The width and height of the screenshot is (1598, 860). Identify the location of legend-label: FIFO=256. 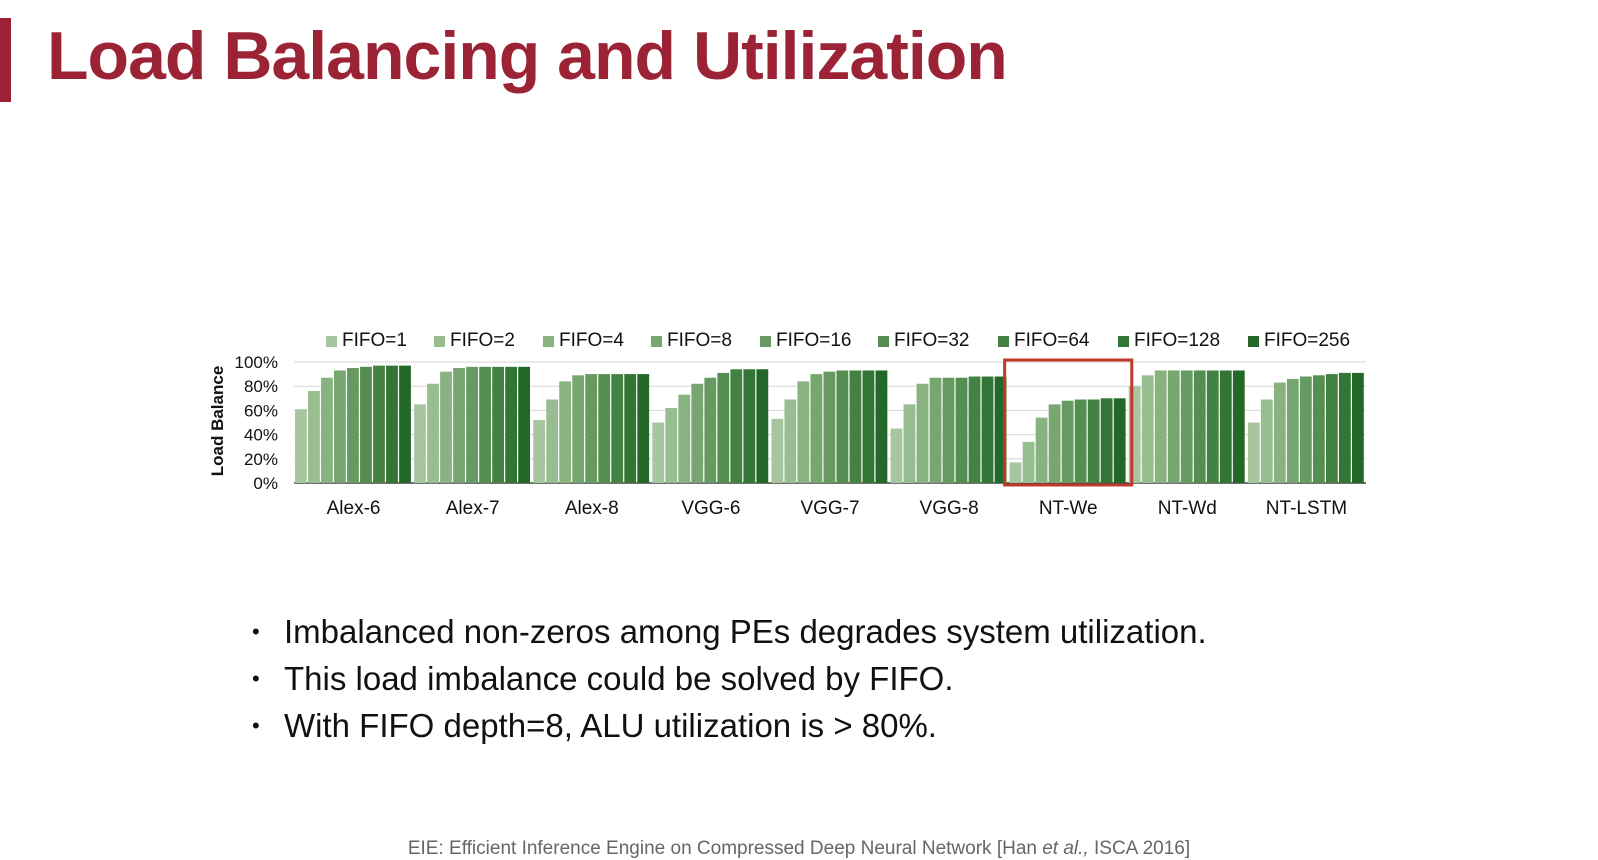
(1307, 340).